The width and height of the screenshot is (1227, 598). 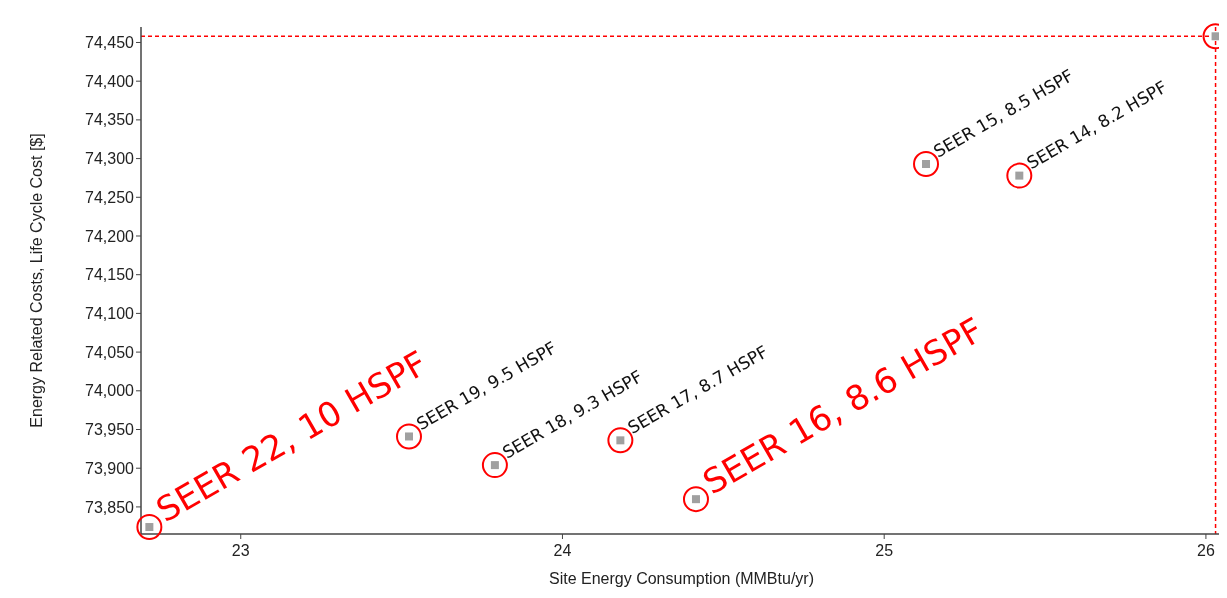 What do you see at coordinates (1206, 550) in the screenshot?
I see `x-tick-label: 26` at bounding box center [1206, 550].